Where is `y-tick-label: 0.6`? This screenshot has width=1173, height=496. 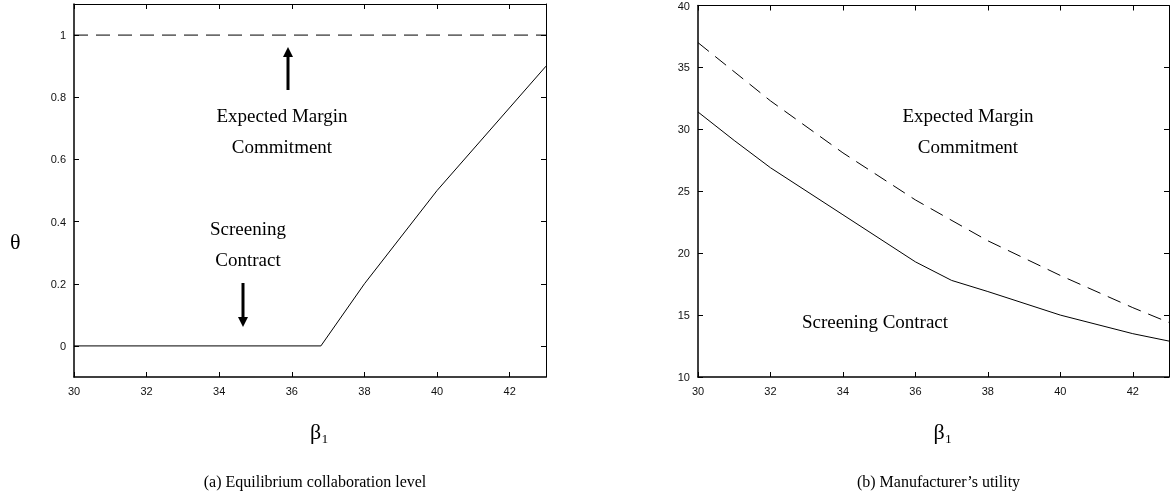
y-tick-label: 0.6 is located at coordinates (58, 159).